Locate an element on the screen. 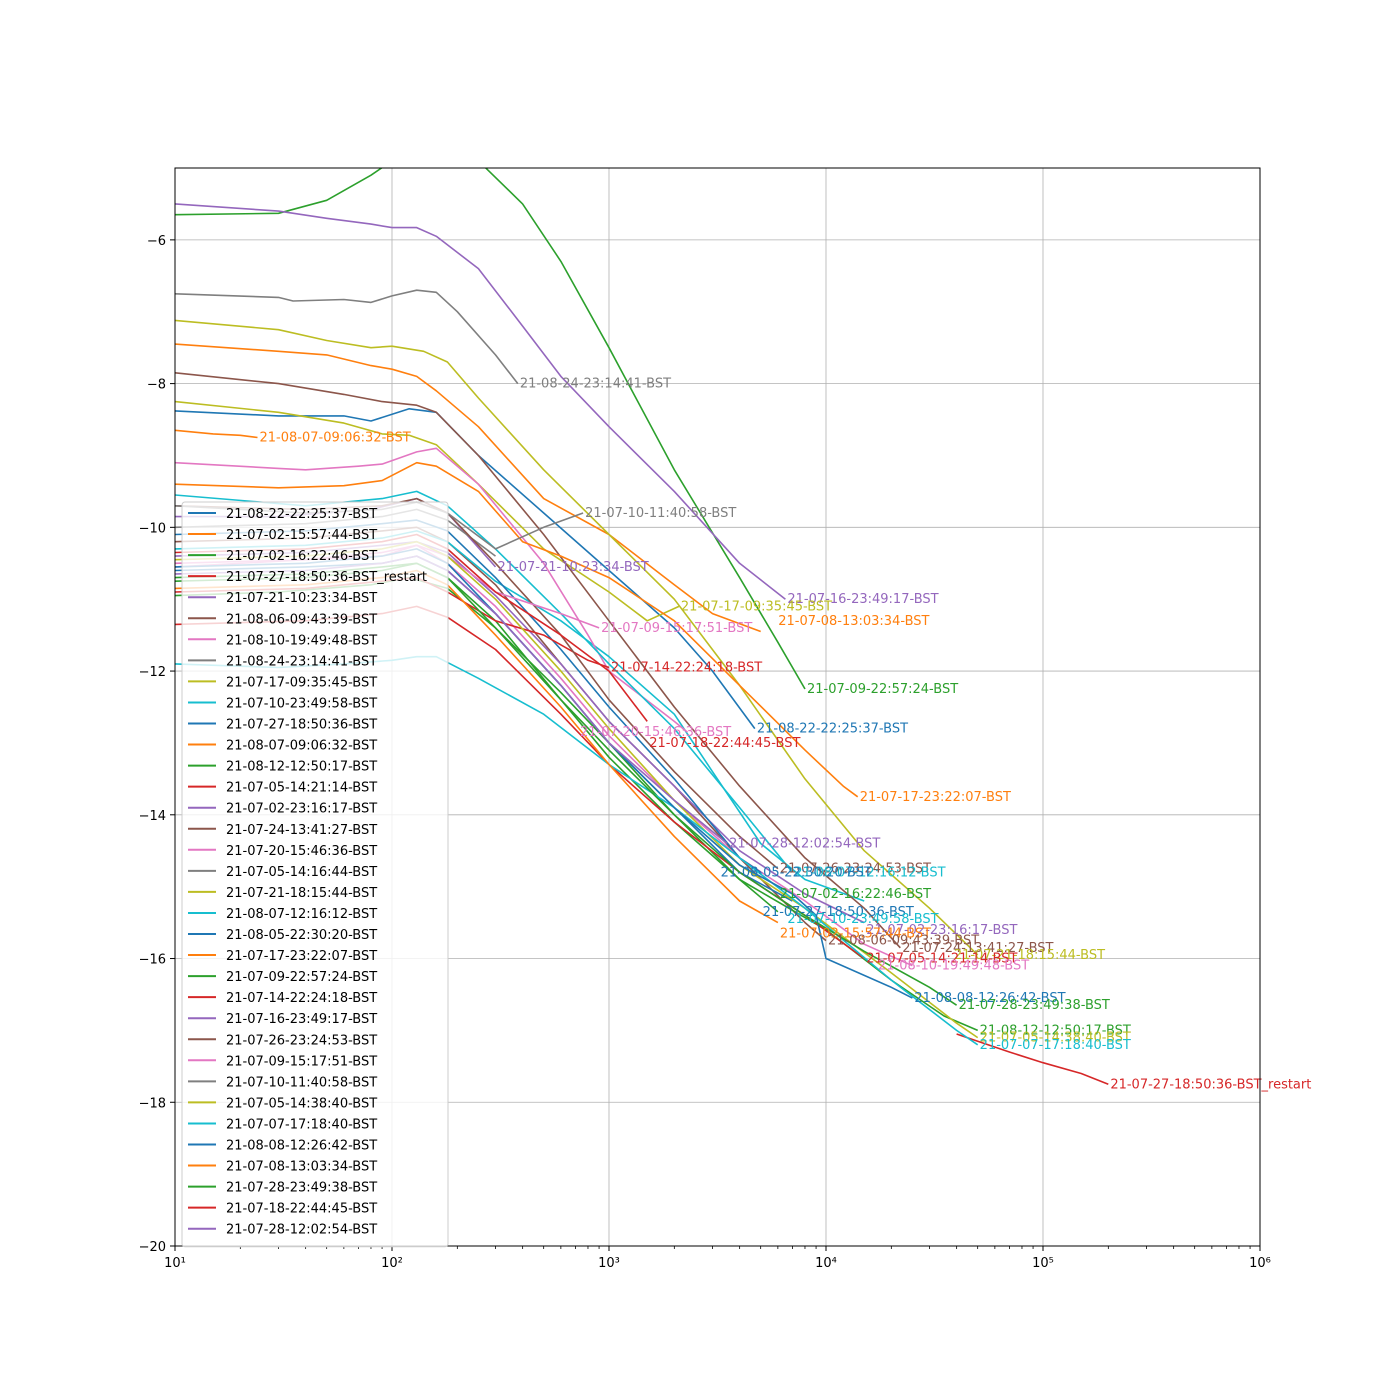  legend-entry: 21-08-05-22:30:20-BST is located at coordinates (301, 935).